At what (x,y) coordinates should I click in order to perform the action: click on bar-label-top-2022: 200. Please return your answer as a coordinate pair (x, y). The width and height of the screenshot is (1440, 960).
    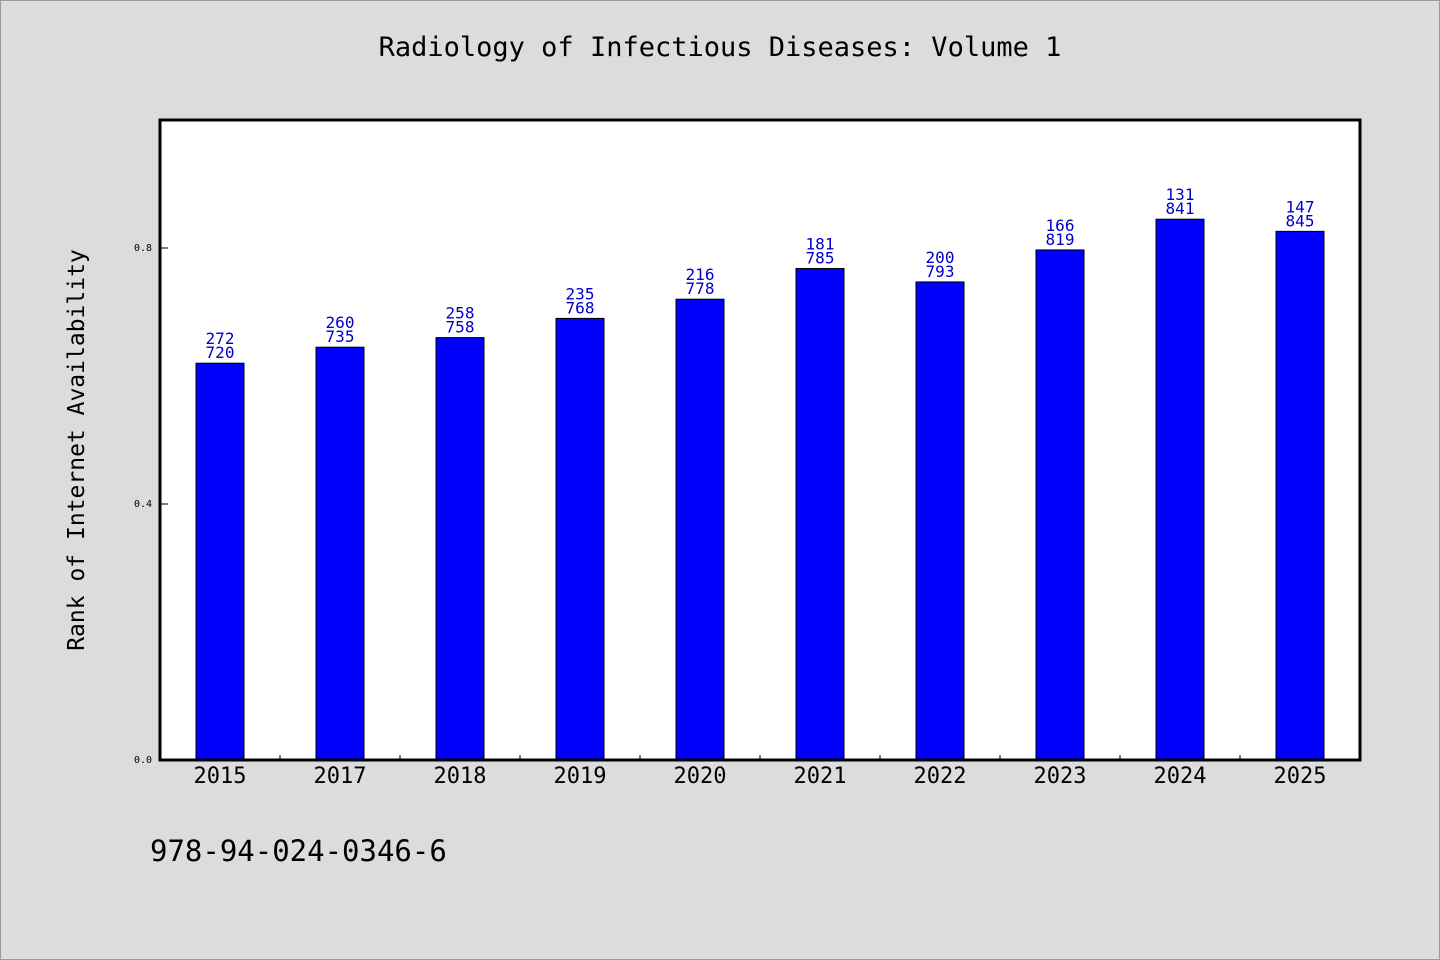
    Looking at the image, I should click on (940, 257).